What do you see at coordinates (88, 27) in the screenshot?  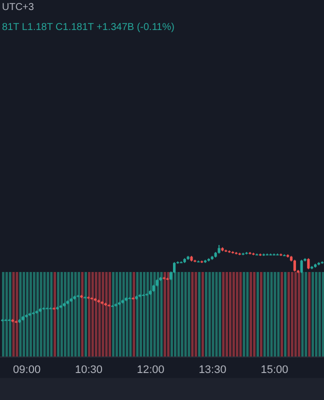 I see `text: 81T L1.18T C1.181T +1.347B (-0.11%)` at bounding box center [88, 27].